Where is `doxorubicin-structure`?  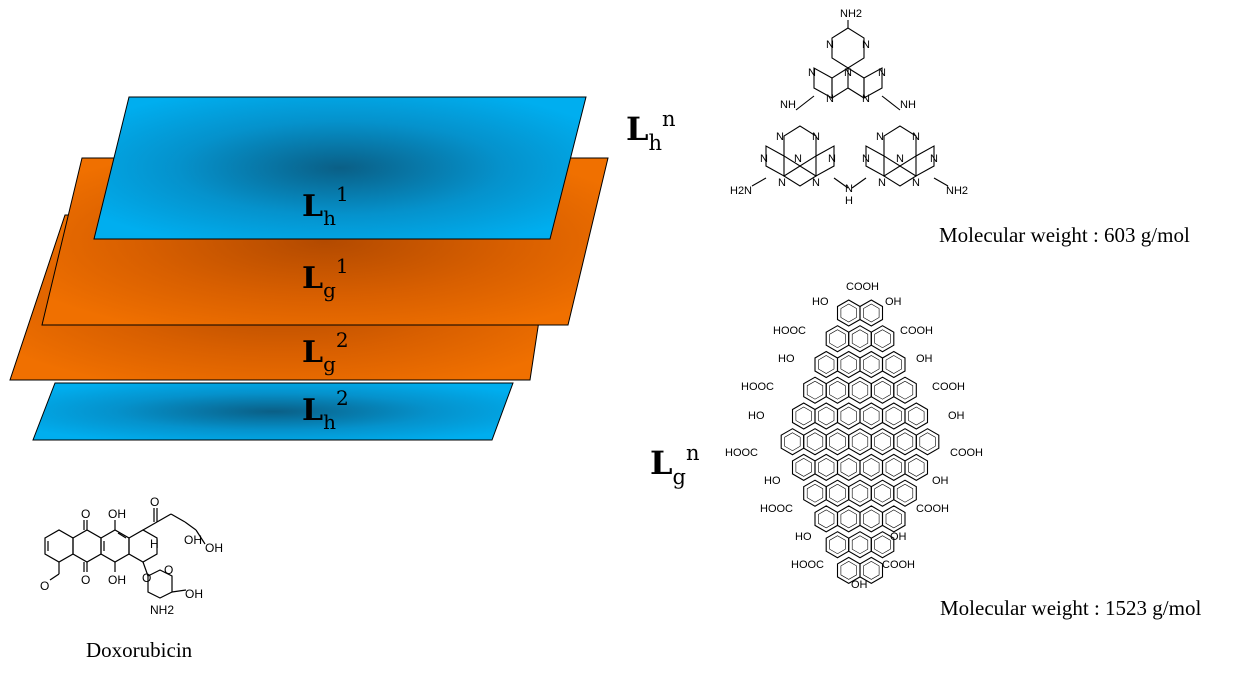
doxorubicin-structure is located at coordinates (125, 553).